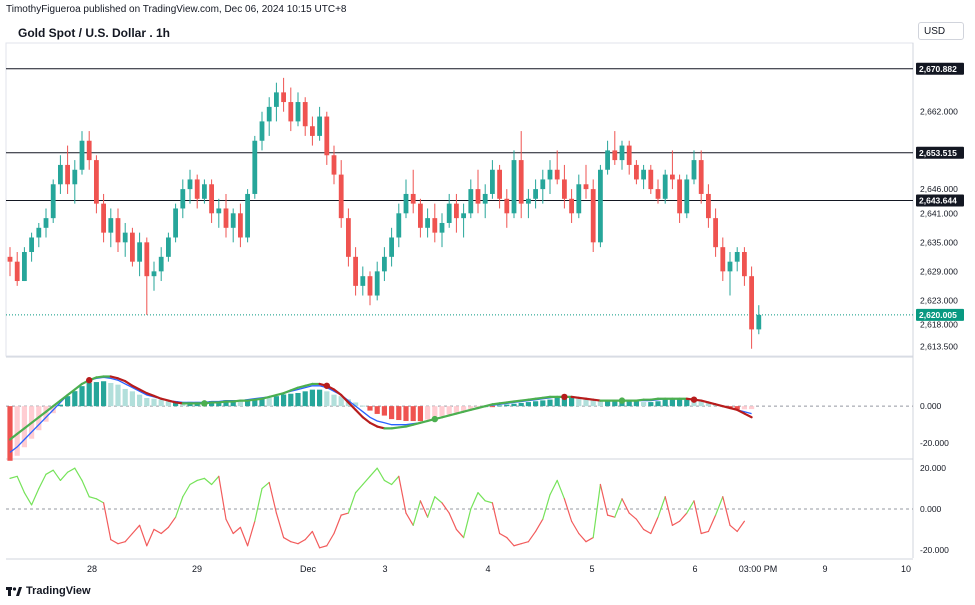  What do you see at coordinates (48, 591) in the screenshot?
I see `footer-brand: TradingView` at bounding box center [48, 591].